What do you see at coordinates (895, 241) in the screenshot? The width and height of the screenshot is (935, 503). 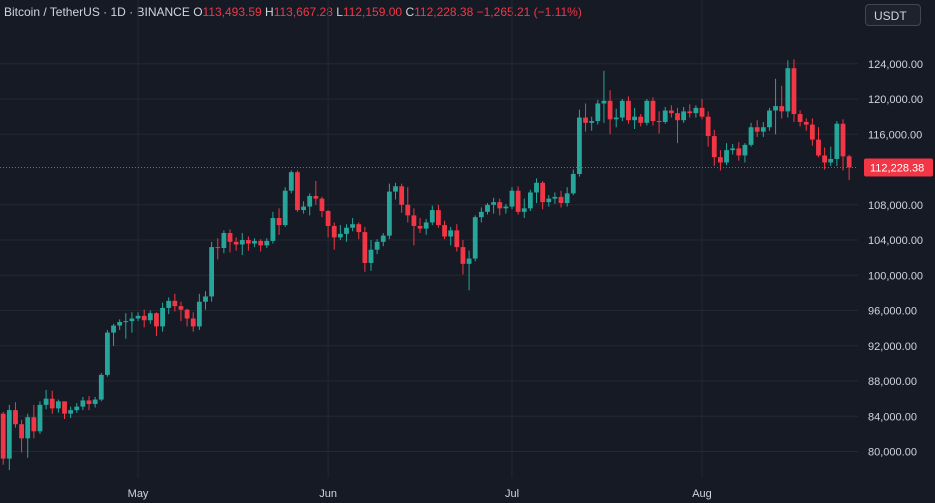 I see `price-tick-label: 104,000.00` at bounding box center [895, 241].